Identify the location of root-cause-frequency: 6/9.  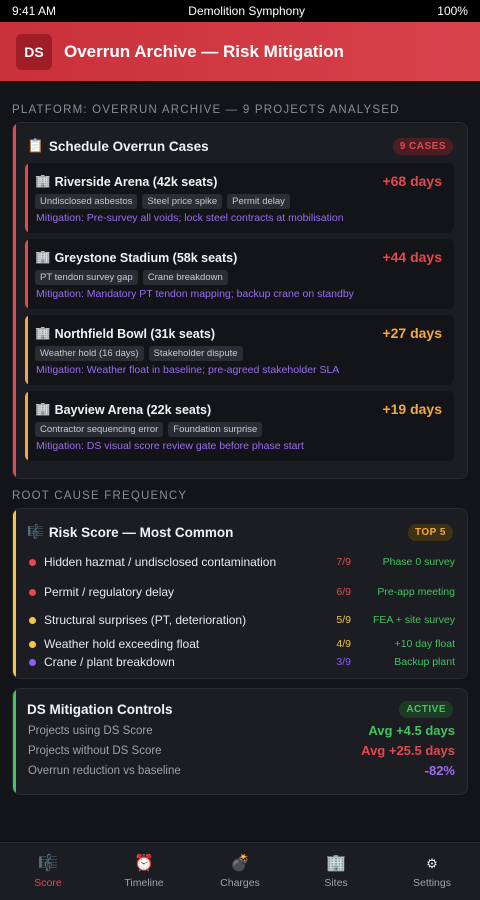
(343, 592).